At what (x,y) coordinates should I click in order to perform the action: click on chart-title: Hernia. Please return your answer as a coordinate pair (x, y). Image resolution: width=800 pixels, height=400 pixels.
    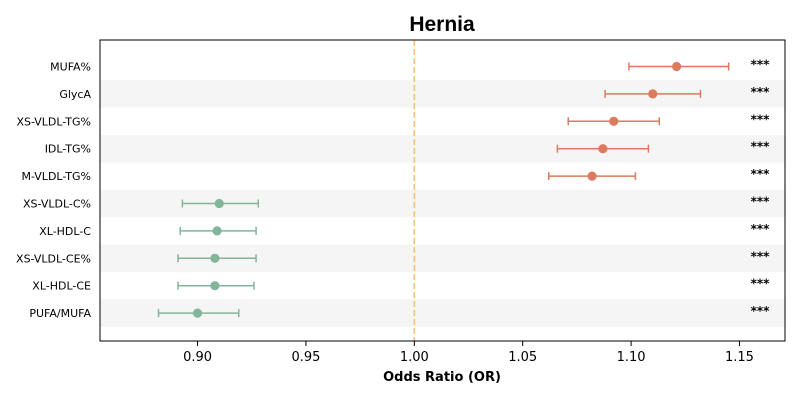
    Looking at the image, I should click on (442, 24).